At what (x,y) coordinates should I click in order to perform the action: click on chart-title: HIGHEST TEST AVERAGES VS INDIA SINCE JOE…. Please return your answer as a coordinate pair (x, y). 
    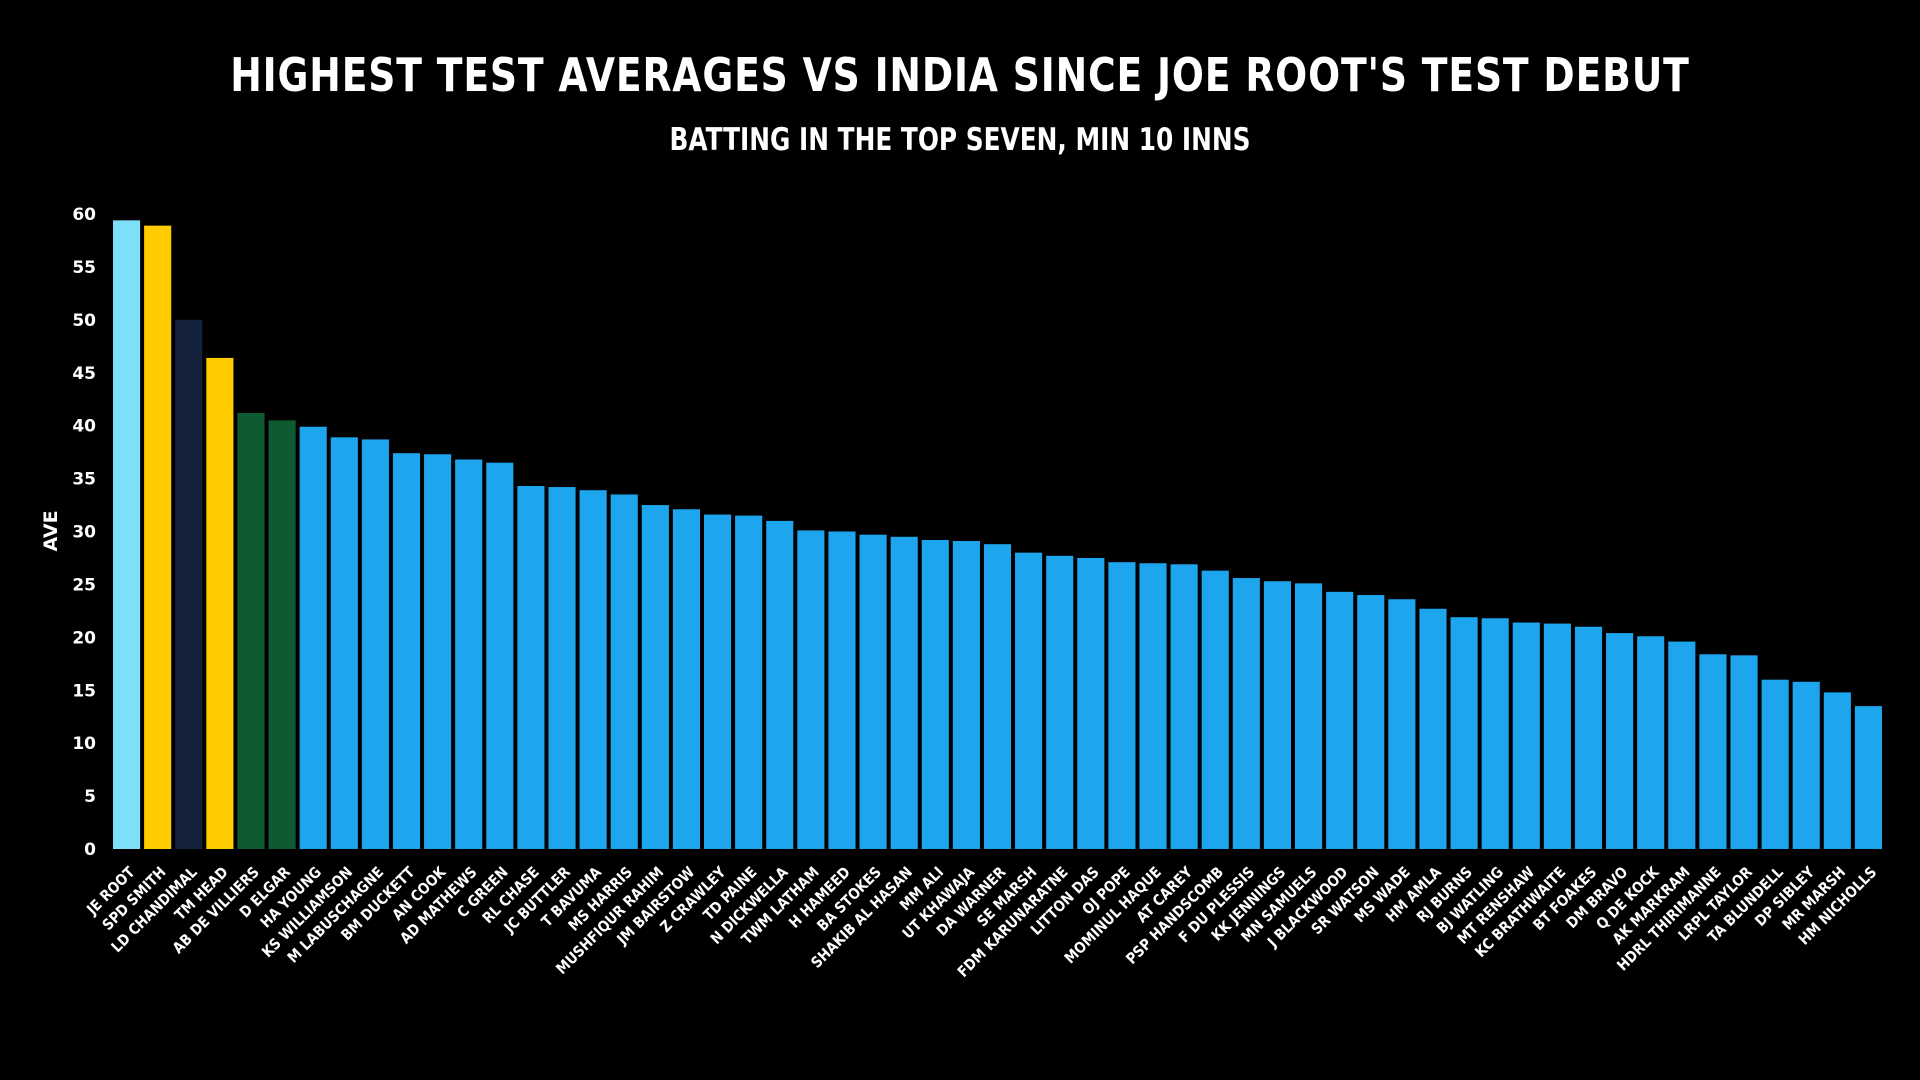
    Looking at the image, I should click on (960, 75).